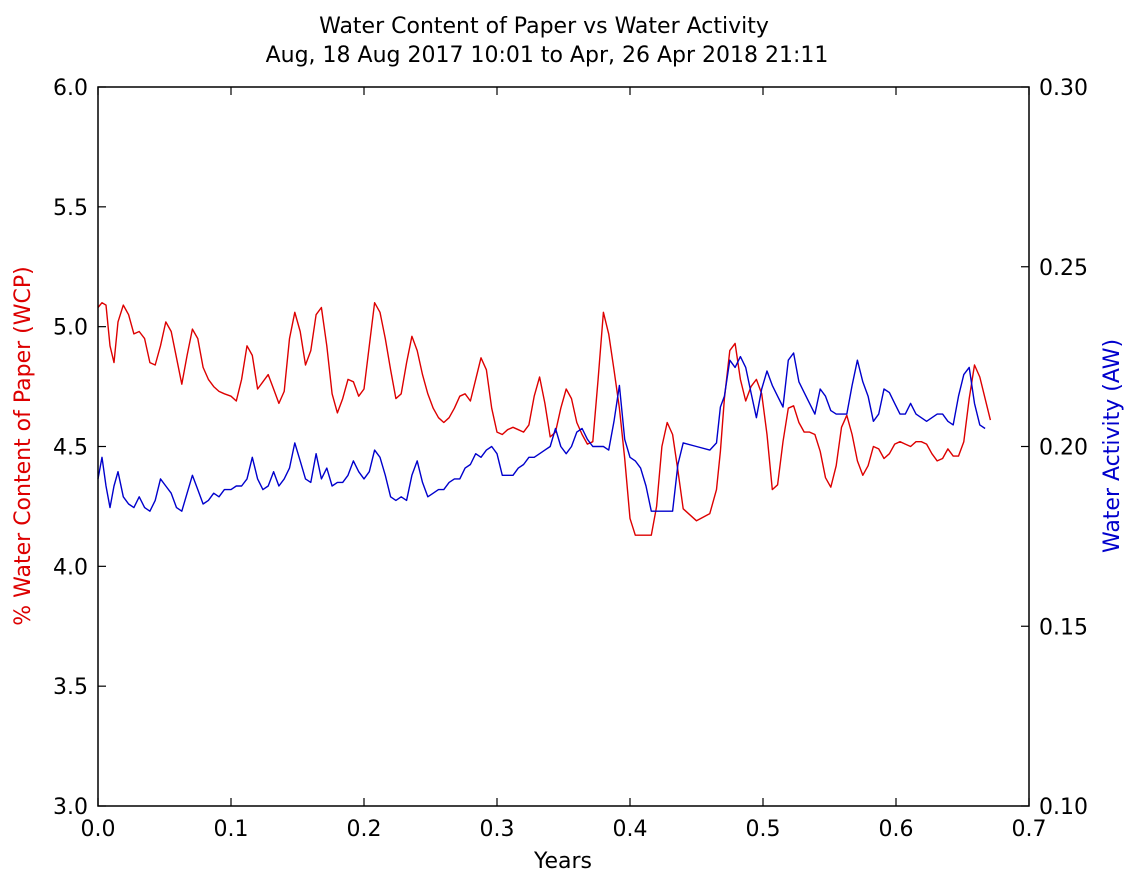 This screenshot has height=888, width=1141. What do you see at coordinates (541, 432) in the screenshot?
I see `series-line-aw` at bounding box center [541, 432].